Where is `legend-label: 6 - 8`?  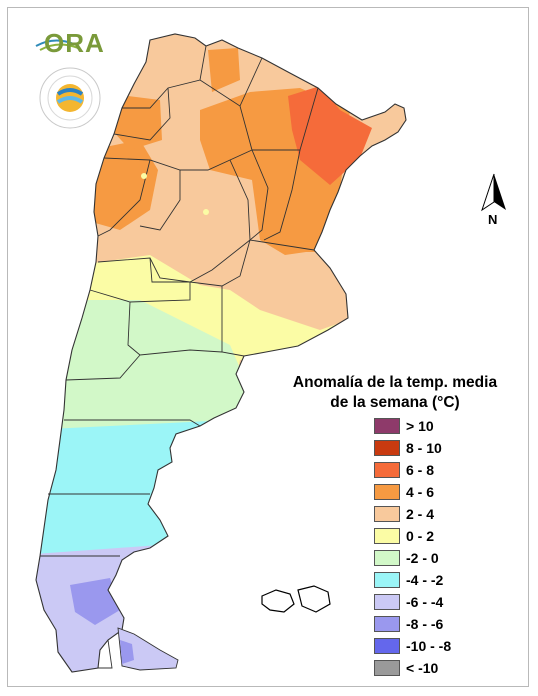 legend-label: 6 - 8 is located at coordinates (420, 470).